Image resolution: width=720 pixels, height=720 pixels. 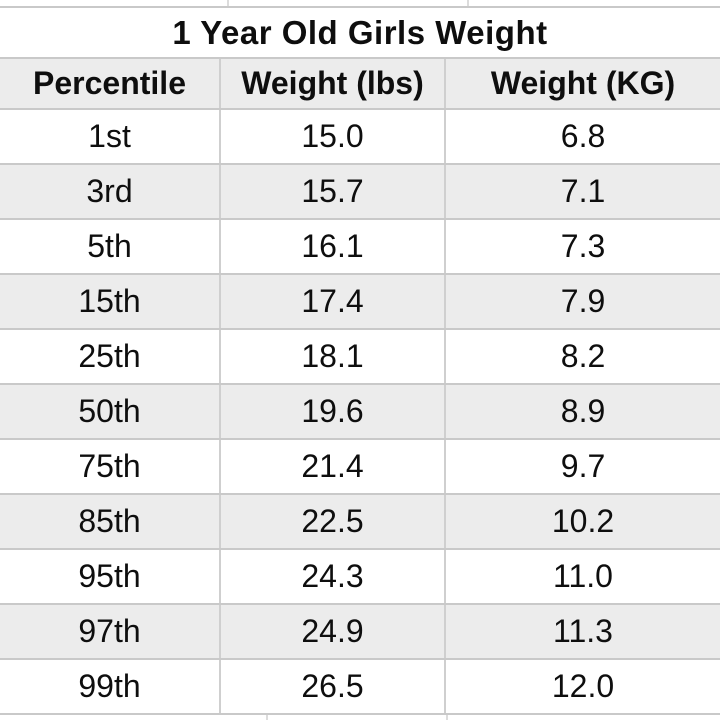 What do you see at coordinates (333, 412) in the screenshot?
I see `weight-lbs-cell: 19.6` at bounding box center [333, 412].